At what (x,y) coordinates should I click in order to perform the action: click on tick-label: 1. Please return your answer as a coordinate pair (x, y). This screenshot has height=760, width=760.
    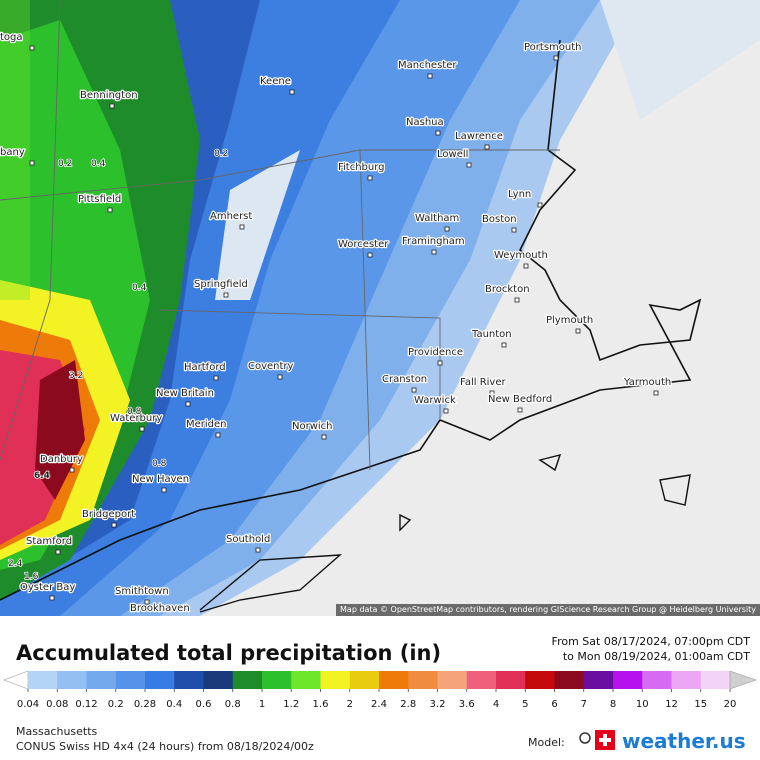
    Looking at the image, I should click on (262, 704).